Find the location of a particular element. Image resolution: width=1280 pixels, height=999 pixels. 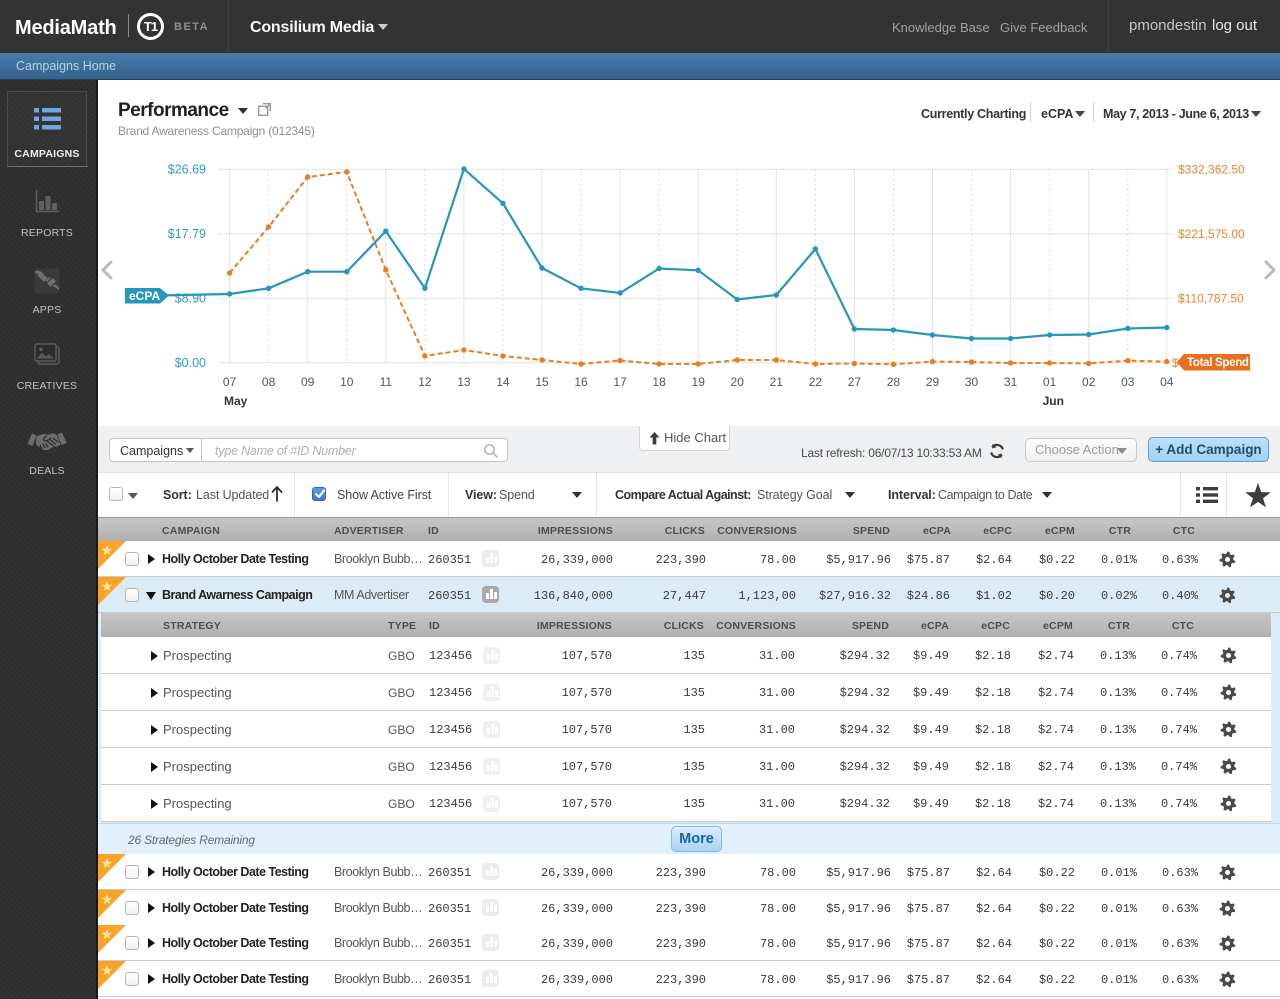

svg-text: 18 is located at coordinates (659, 382).